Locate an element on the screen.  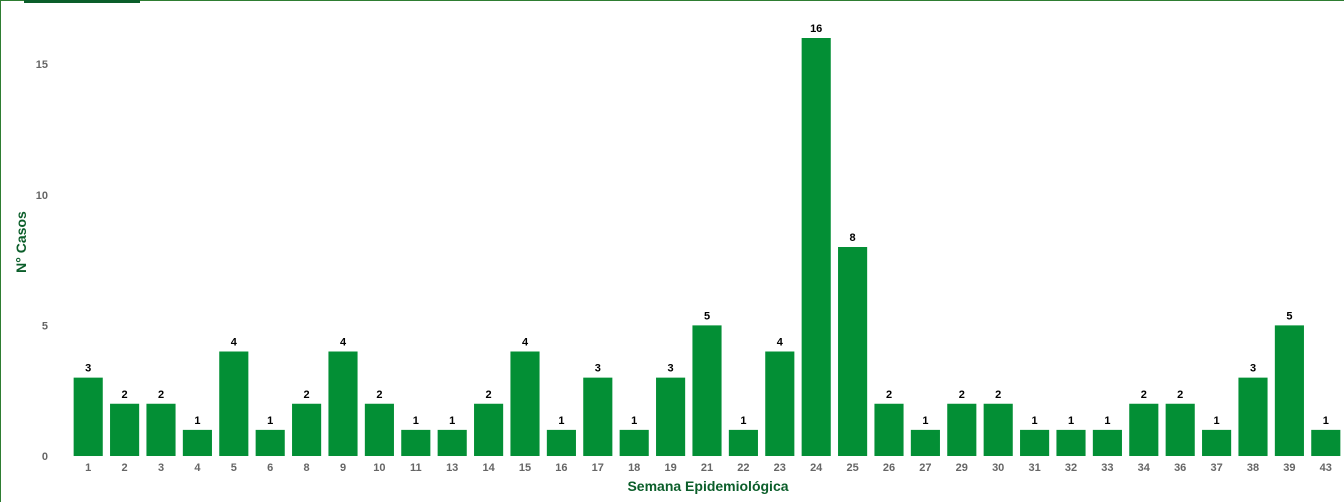
x-tick-label-37: 37 is located at coordinates (1216, 468).